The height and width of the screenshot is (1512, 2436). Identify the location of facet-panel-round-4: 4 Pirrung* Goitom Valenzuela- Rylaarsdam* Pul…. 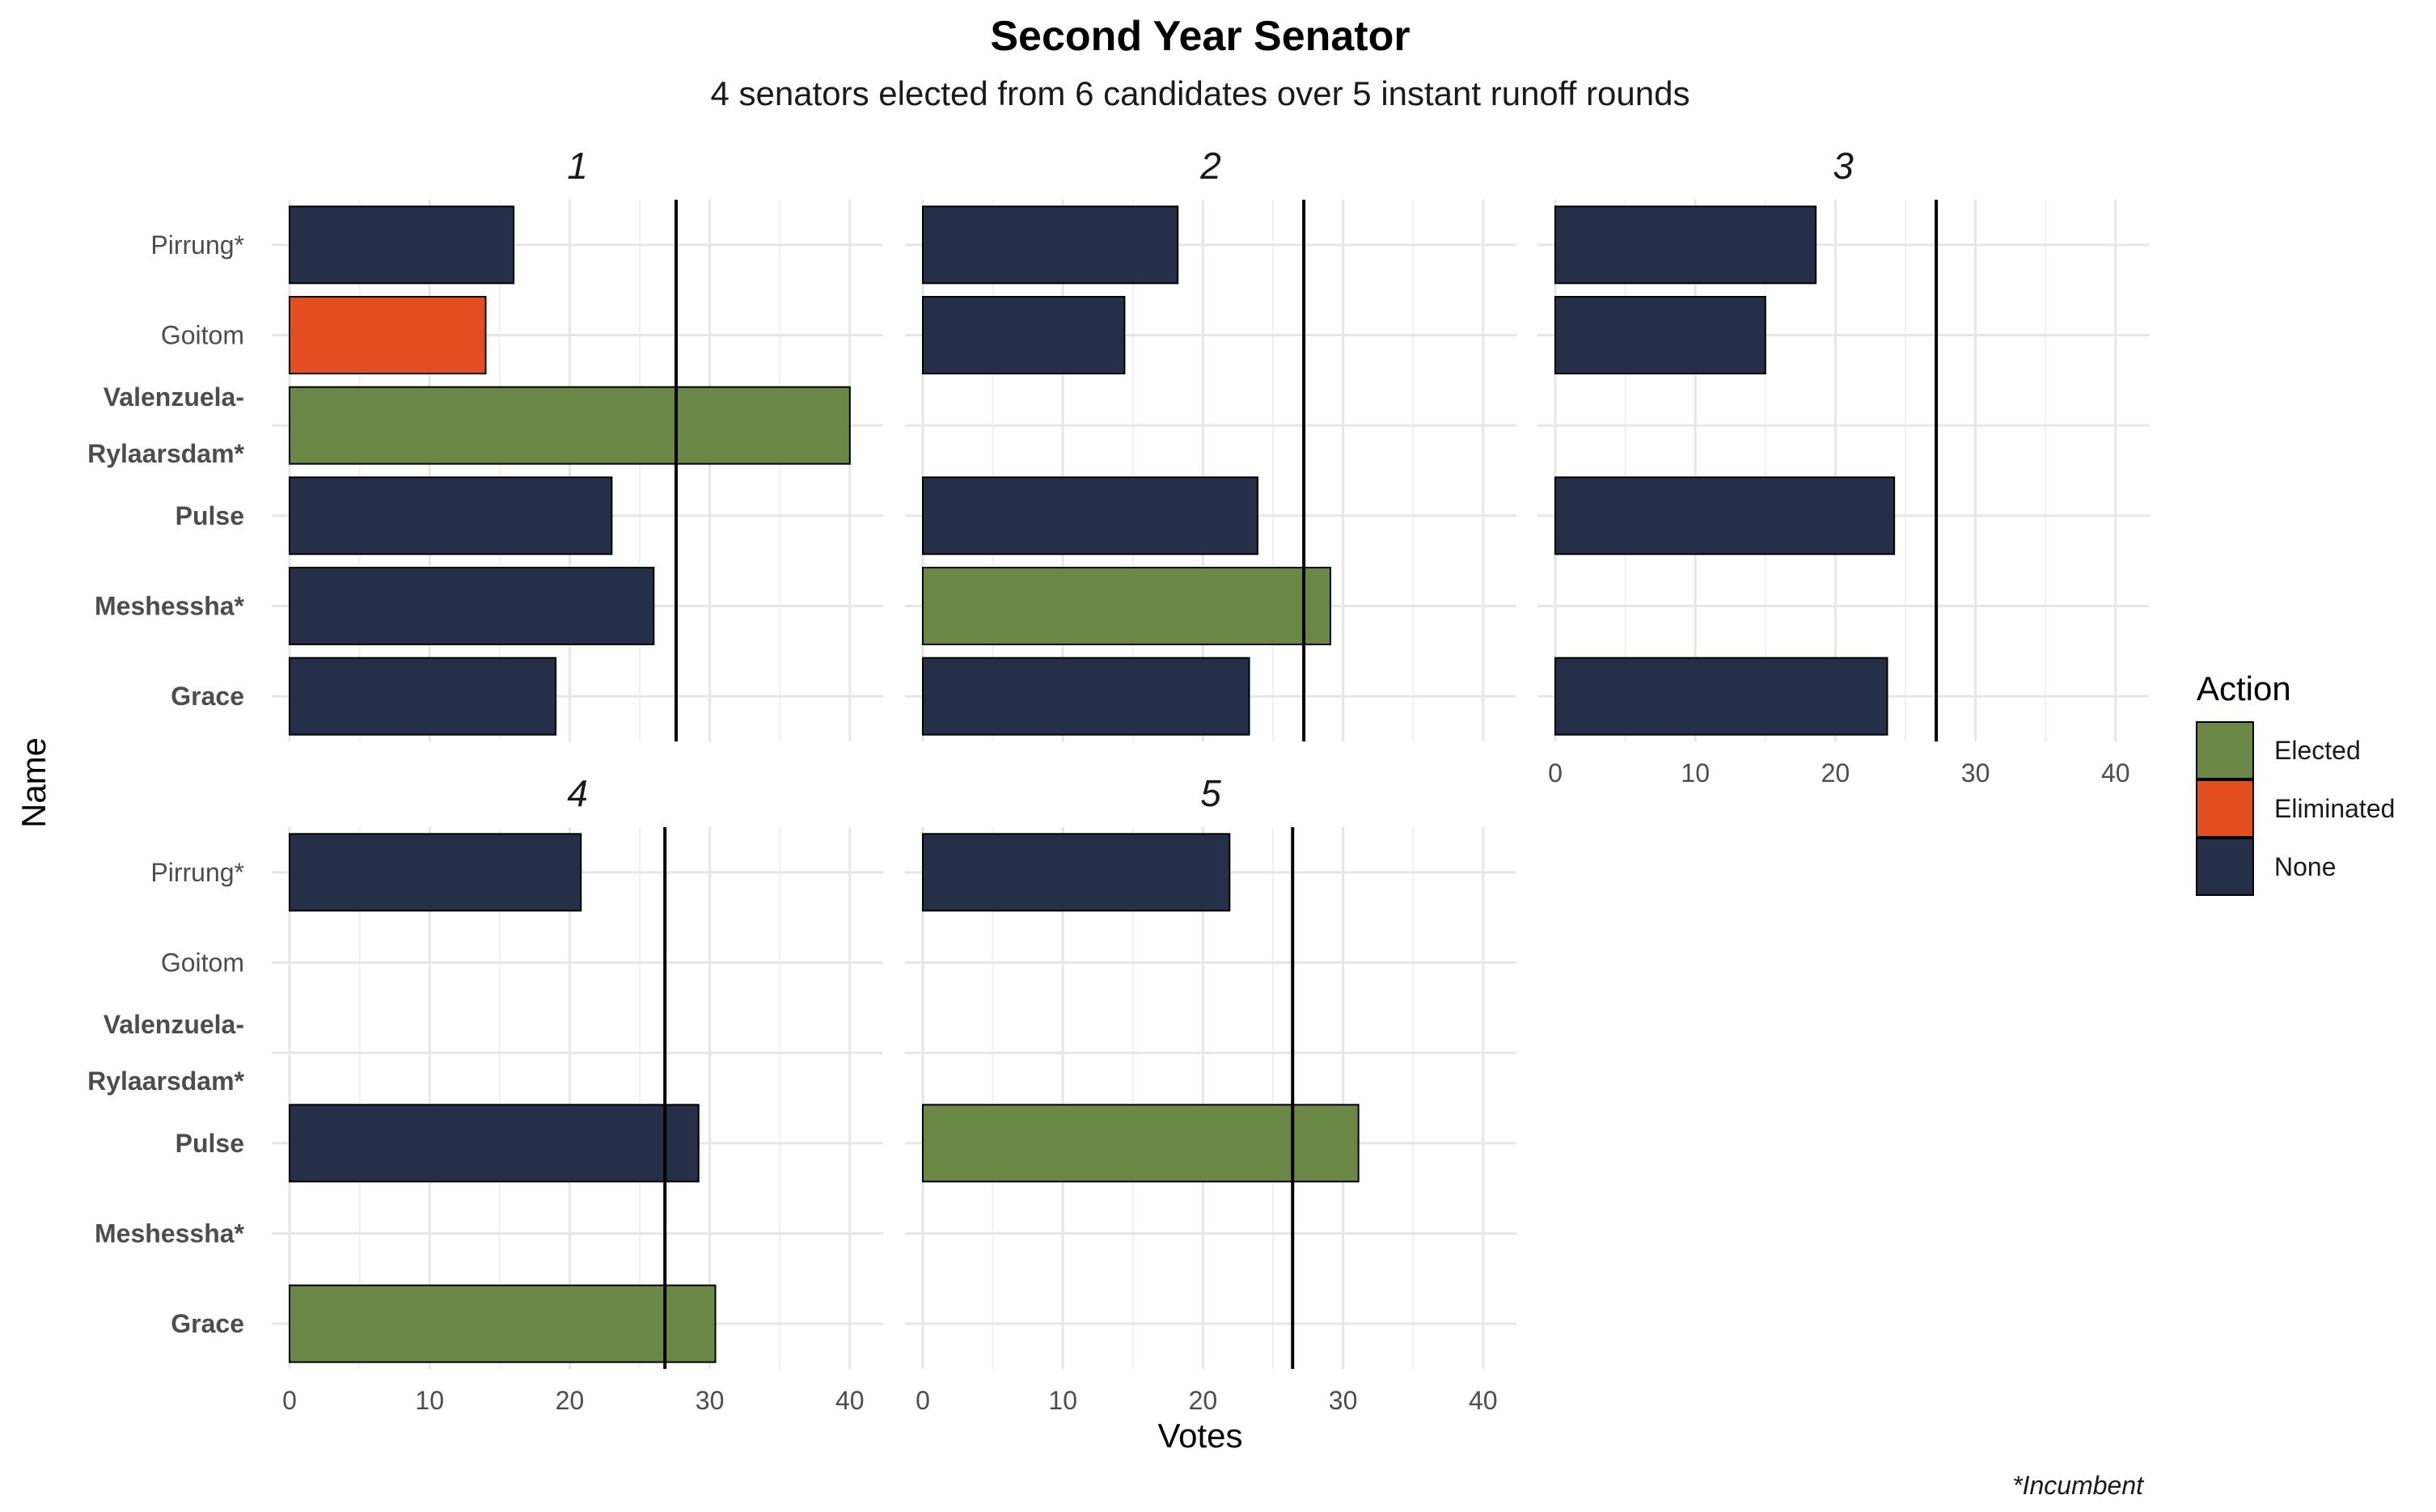
(485, 1093).